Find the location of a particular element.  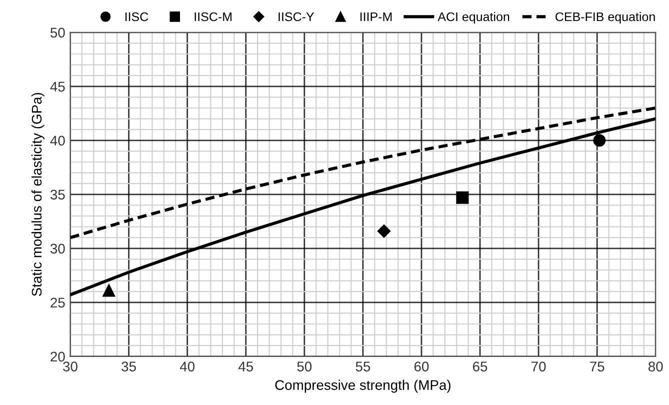

y-tick-label: 50 is located at coordinates (57, 33).